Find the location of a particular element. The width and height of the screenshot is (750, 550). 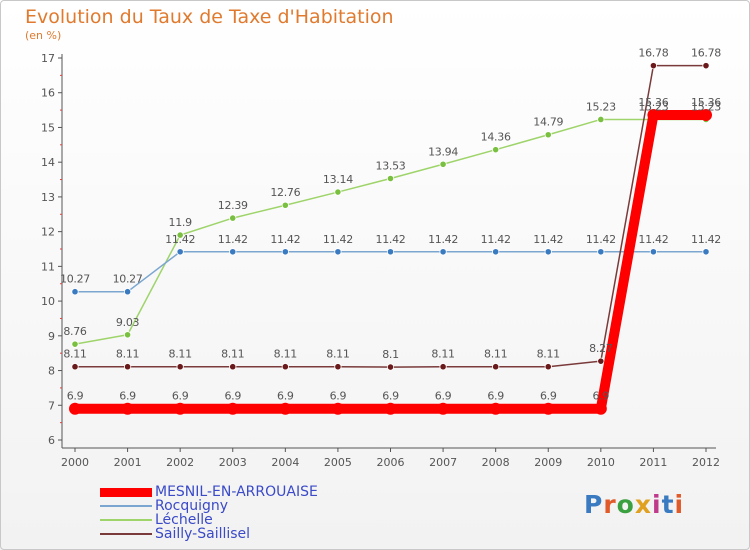

data-label: 14.79 is located at coordinates (548, 122).